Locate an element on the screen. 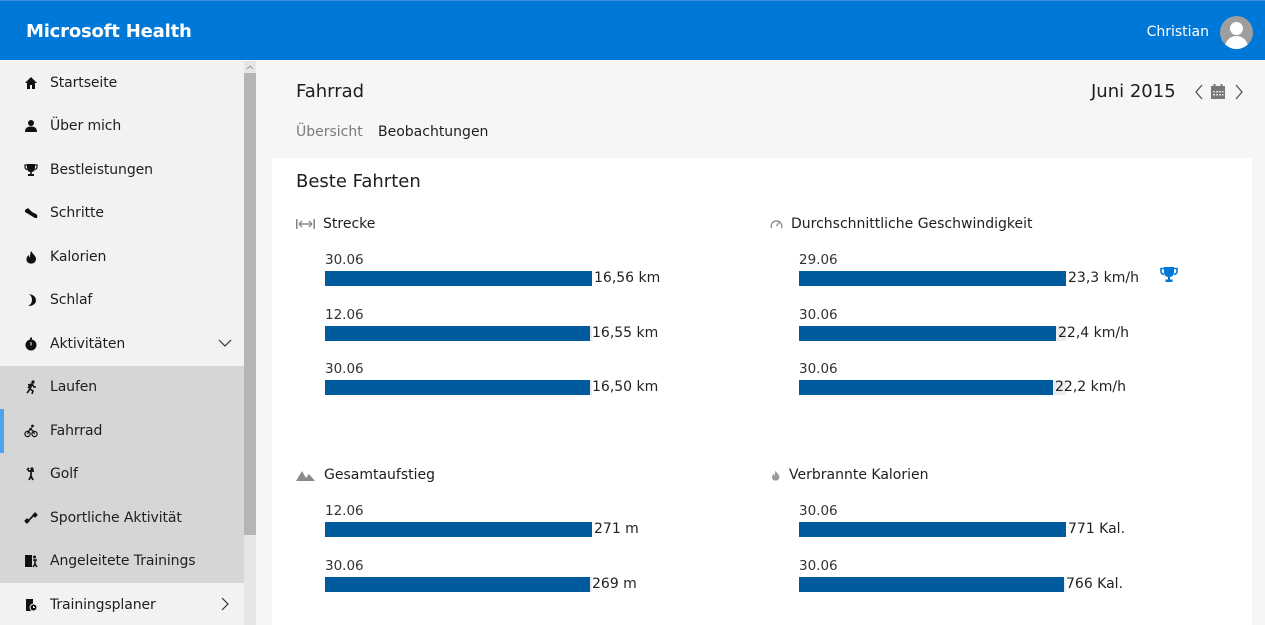  sidebar-item-label: Startseite is located at coordinates (84, 82).